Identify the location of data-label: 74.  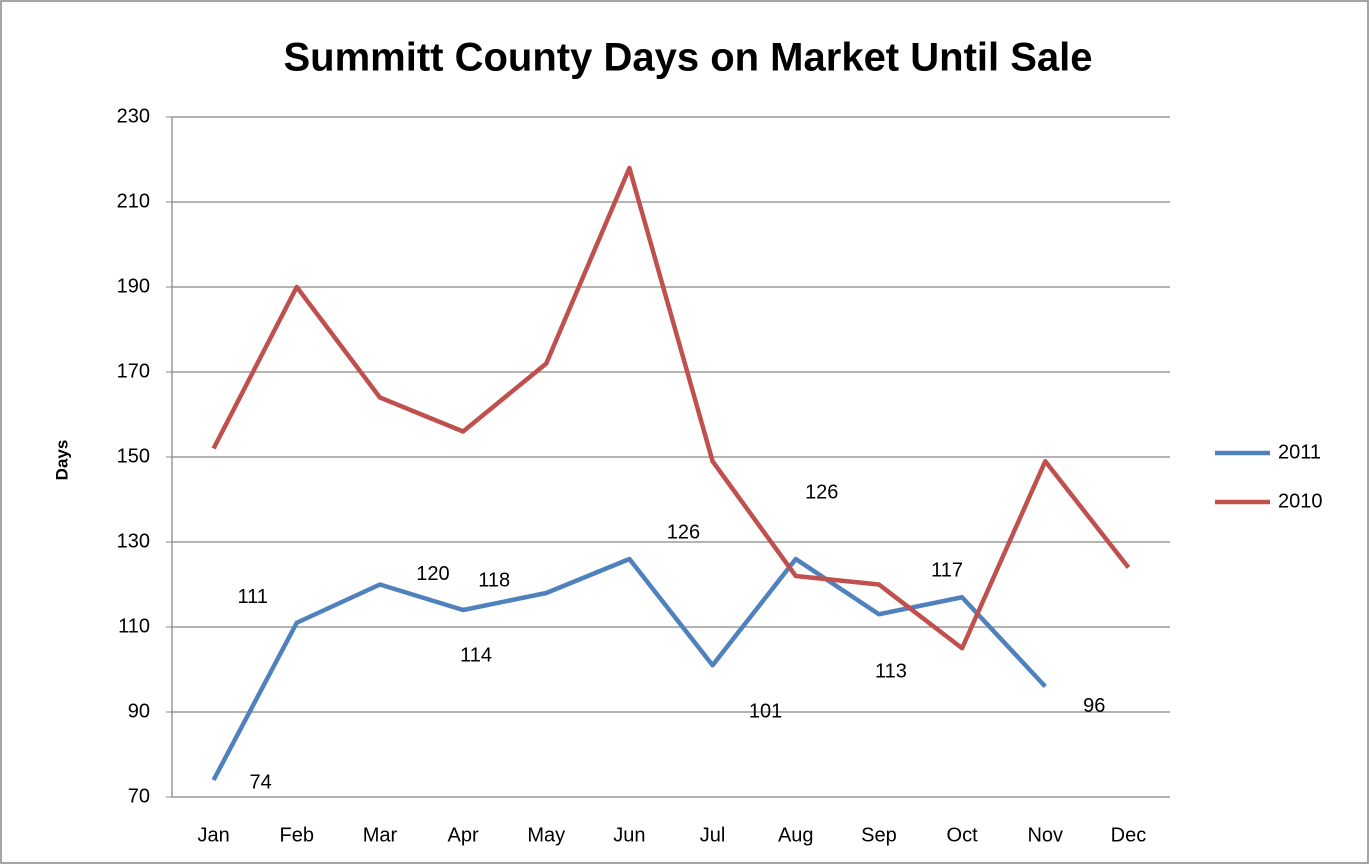
(260, 782).